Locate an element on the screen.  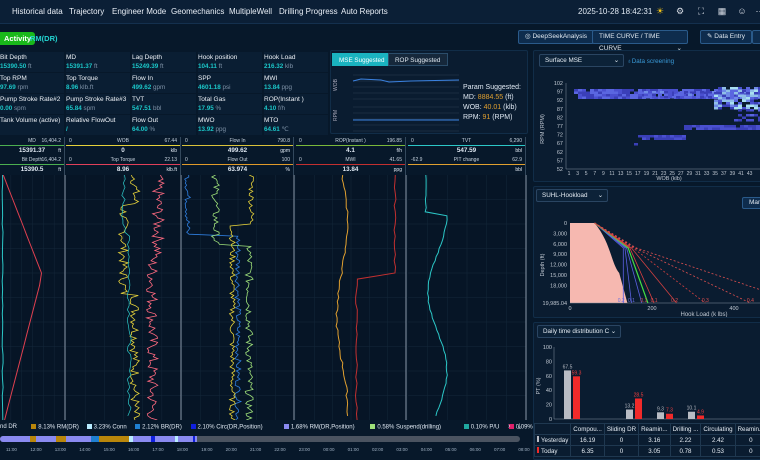
more-icon: ⋯ is located at coordinates (757, 11).